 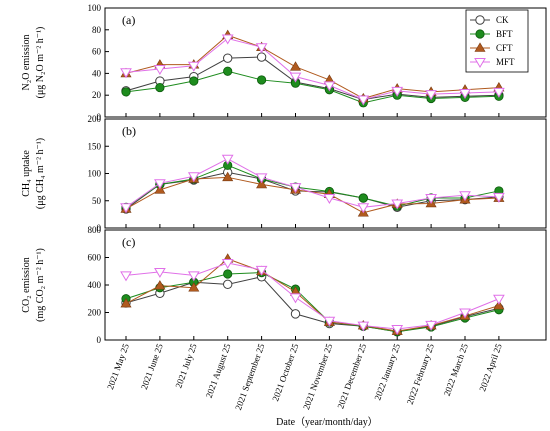 What do you see at coordinates (26, 173) in the screenshot?
I see `y-axis-title: CH₄ uptake` at bounding box center [26, 173].